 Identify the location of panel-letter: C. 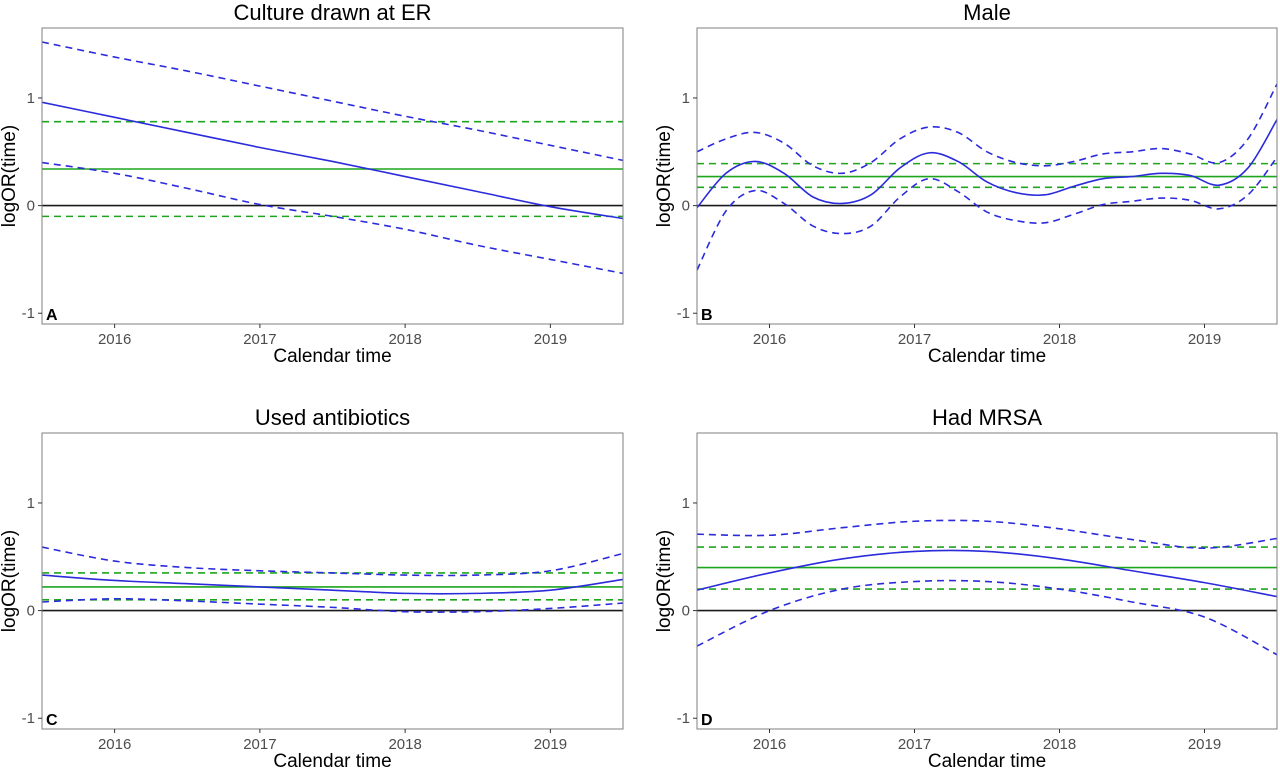
(52, 720).